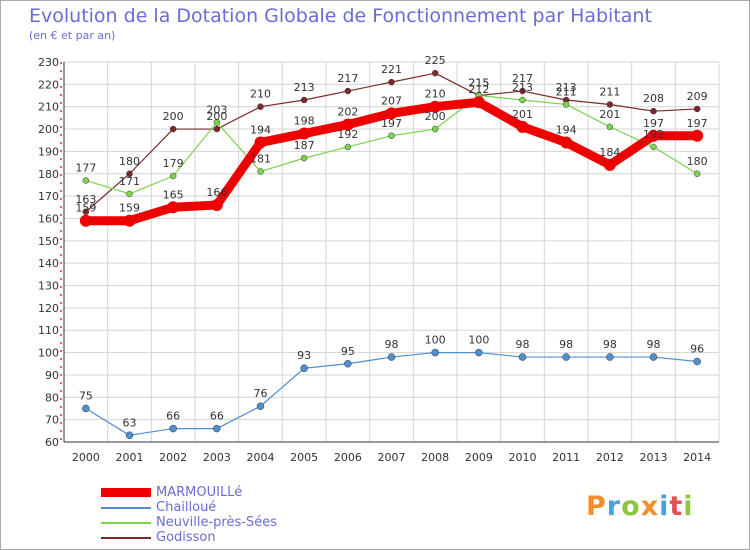 The width and height of the screenshot is (750, 550). What do you see at coordinates (697, 349) in the screenshot?
I see `data-label: 96` at bounding box center [697, 349].